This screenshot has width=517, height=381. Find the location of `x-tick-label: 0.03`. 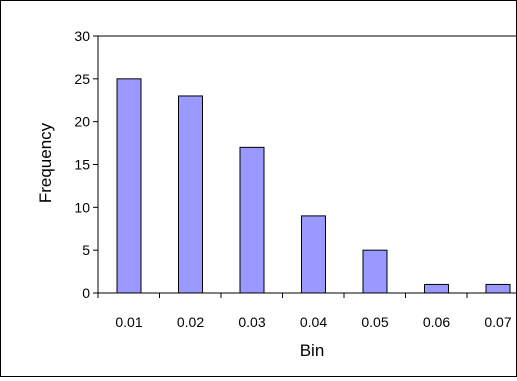

x-tick-label: 0.03 is located at coordinates (251, 322).